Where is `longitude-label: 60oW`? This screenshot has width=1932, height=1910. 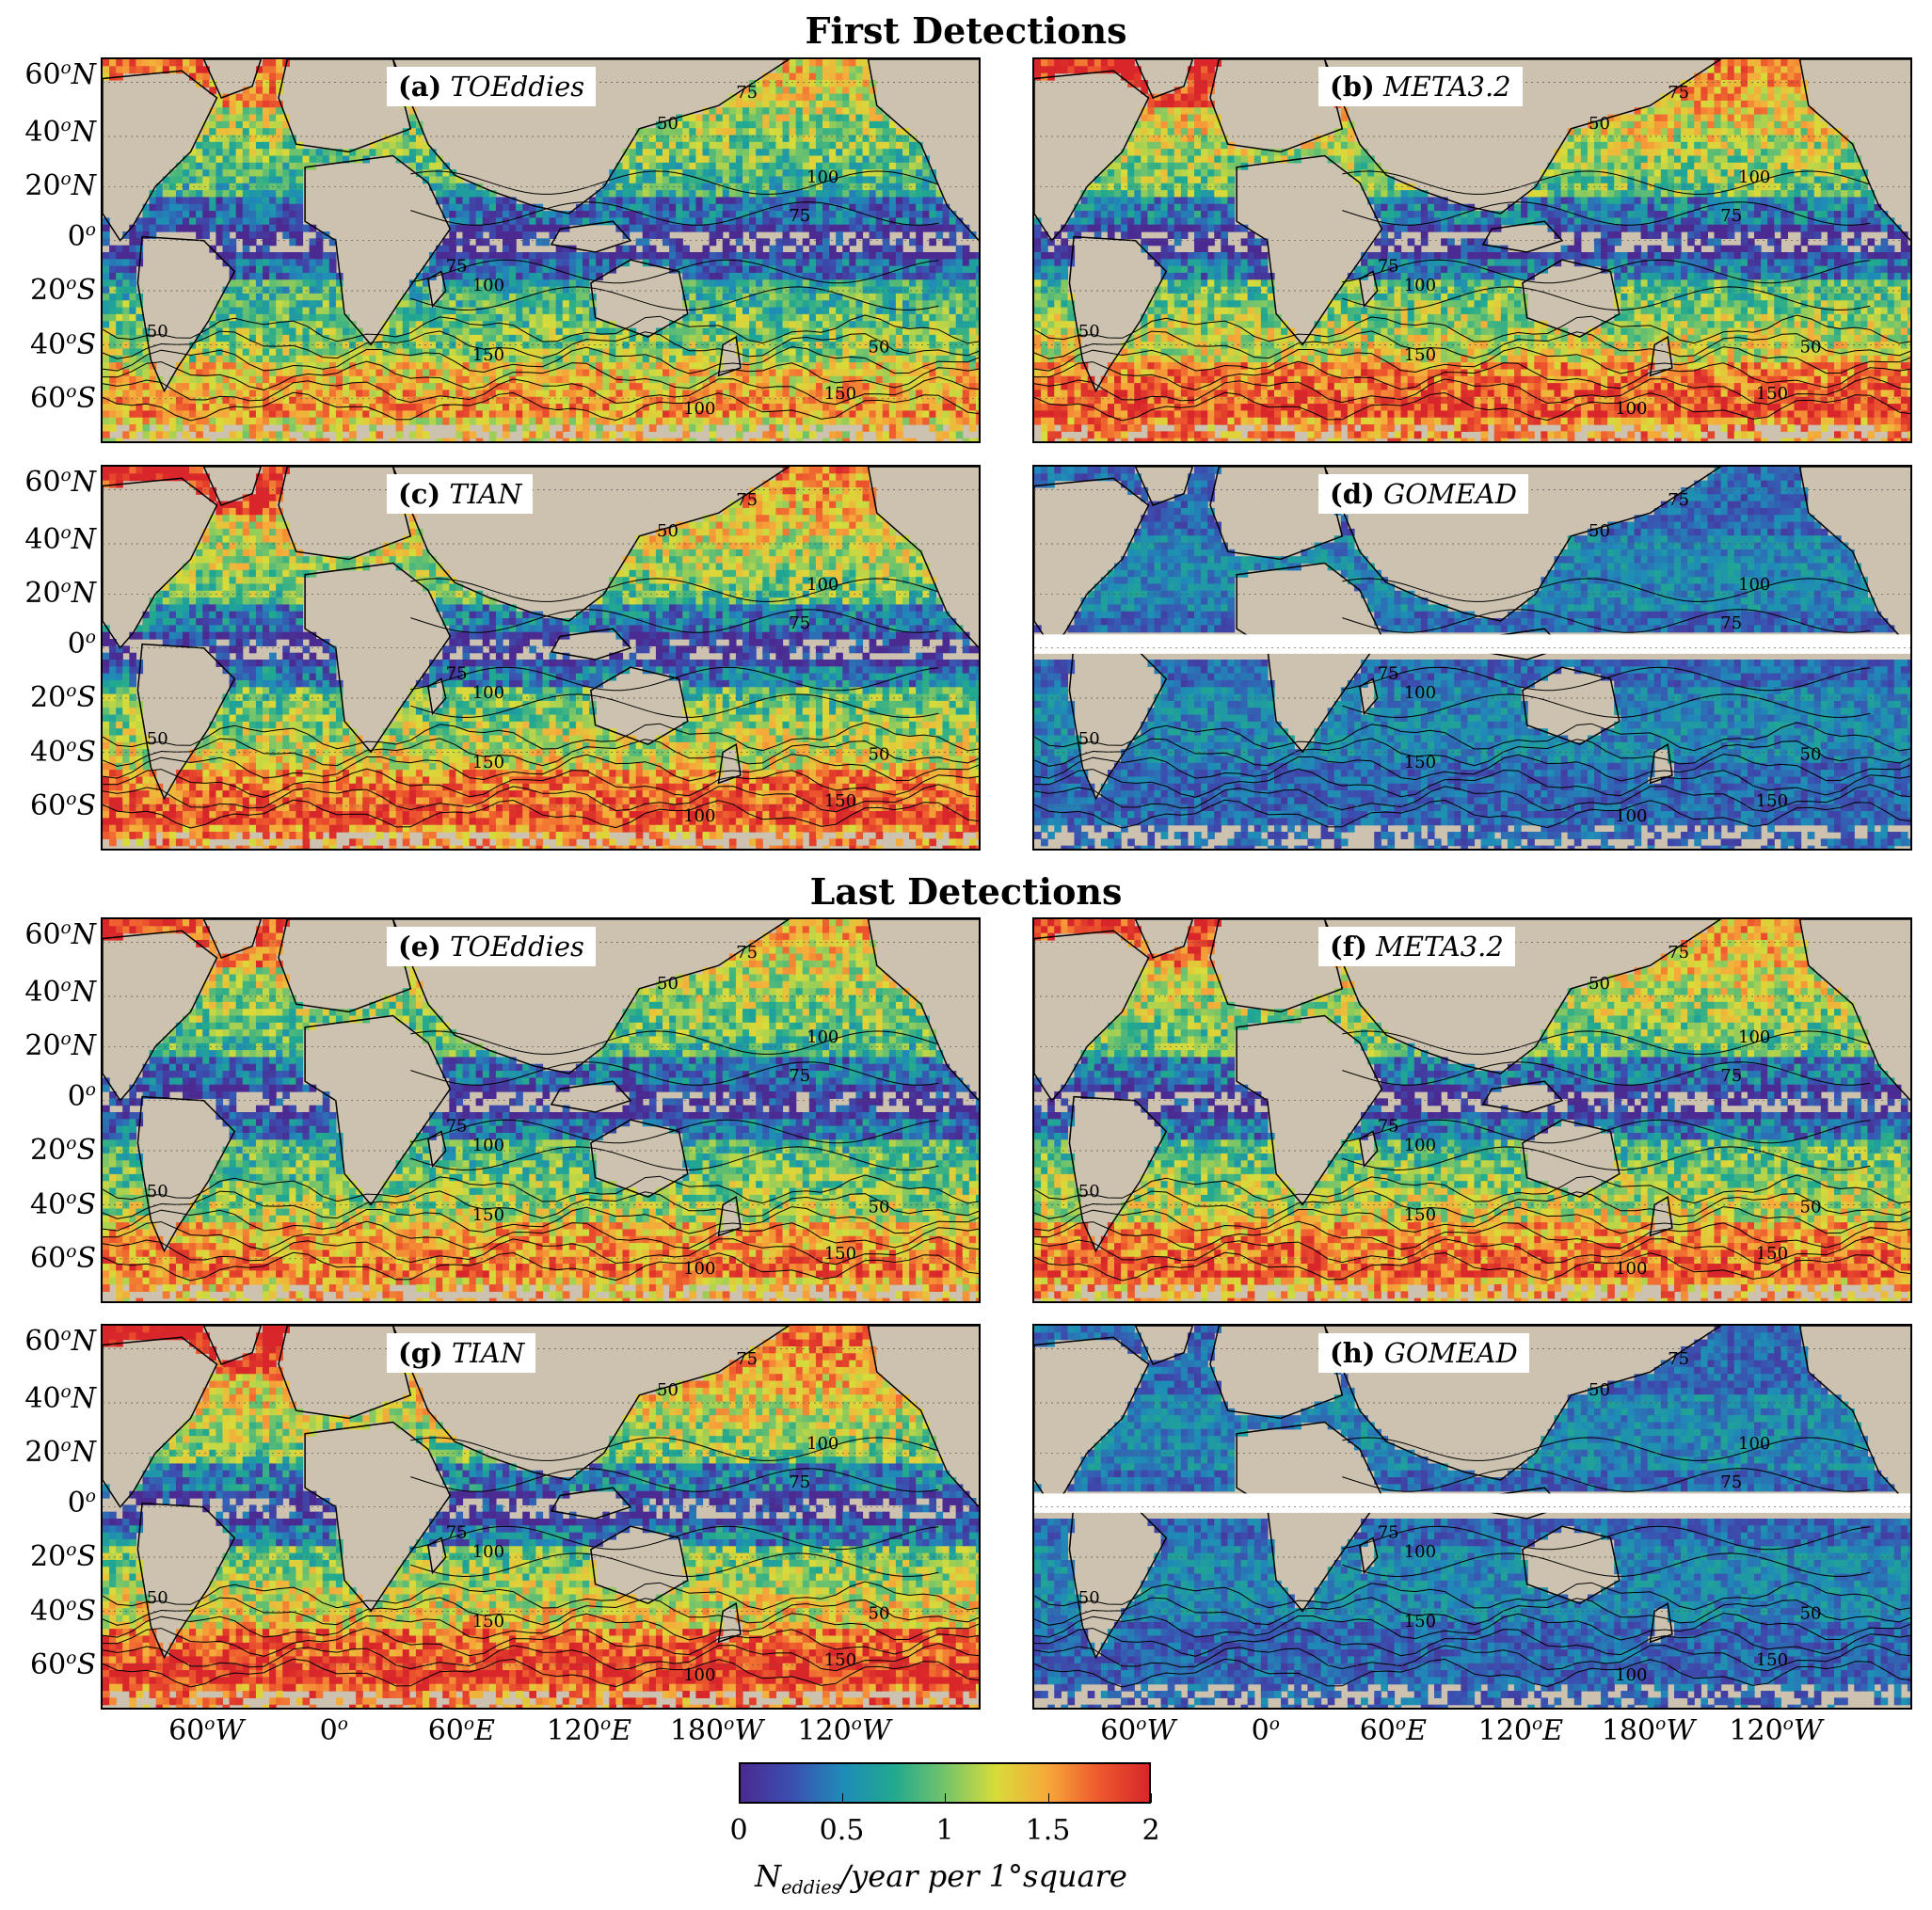
longitude-label: 60oW is located at coordinates (206, 1730).